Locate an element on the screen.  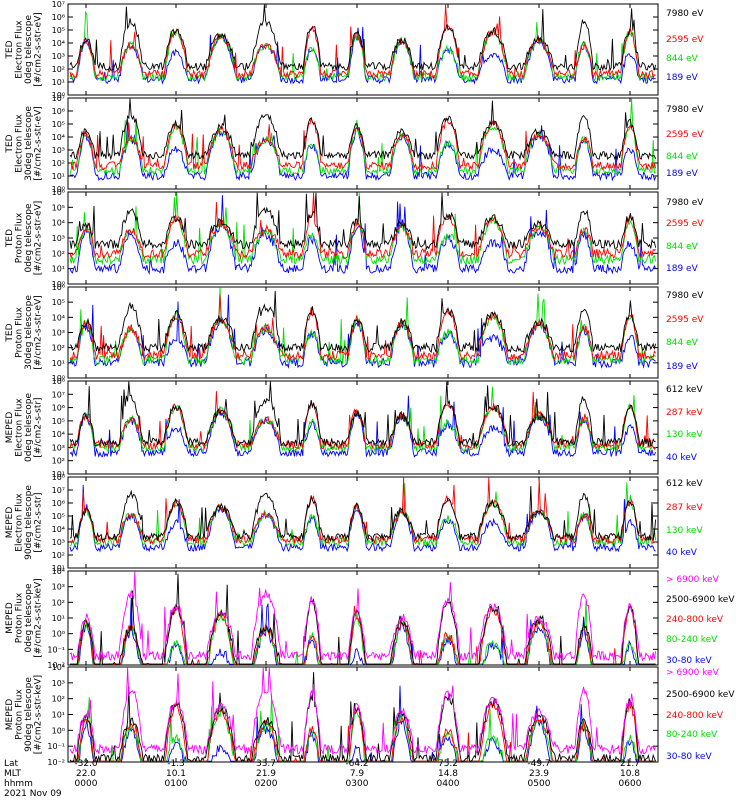
legend-entry: 844 eV is located at coordinates (682, 59).